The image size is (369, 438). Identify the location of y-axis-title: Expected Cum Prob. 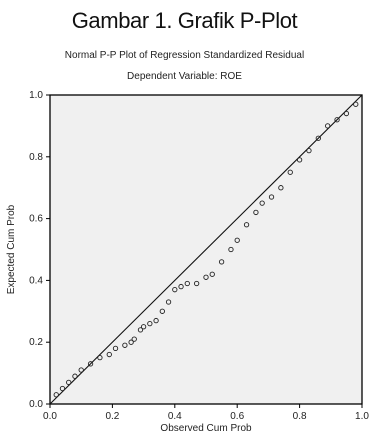
(11, 249).